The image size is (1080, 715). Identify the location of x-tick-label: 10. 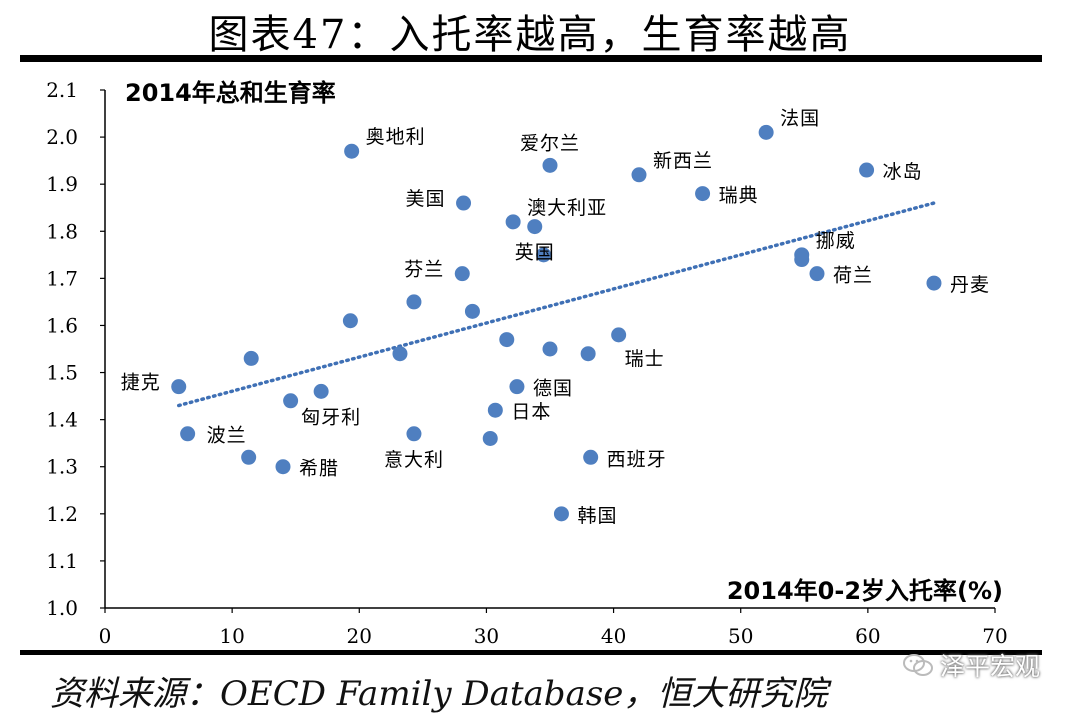
(231, 636).